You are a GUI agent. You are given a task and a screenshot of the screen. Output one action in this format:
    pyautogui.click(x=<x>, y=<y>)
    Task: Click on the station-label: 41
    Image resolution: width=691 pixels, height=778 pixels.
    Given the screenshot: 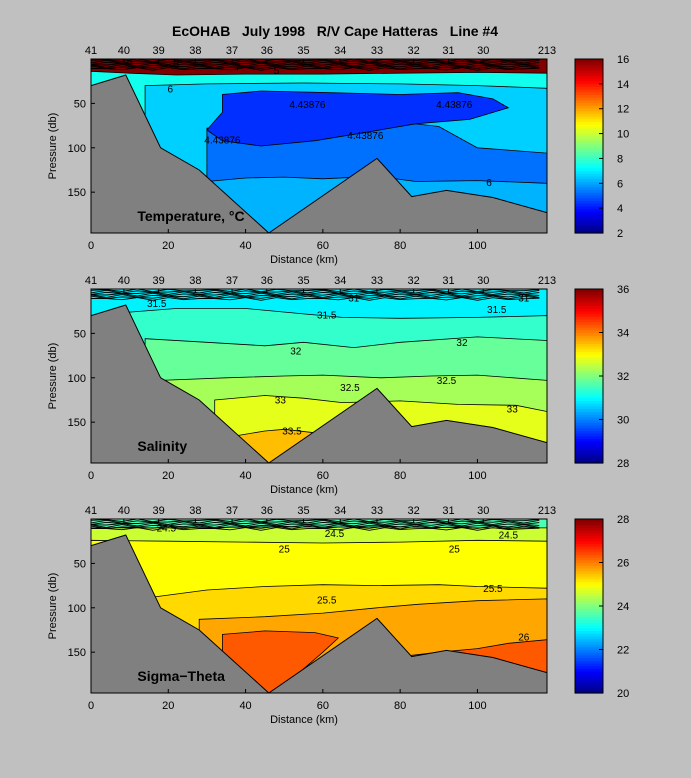 What is the action you would take?
    pyautogui.click(x=91, y=51)
    